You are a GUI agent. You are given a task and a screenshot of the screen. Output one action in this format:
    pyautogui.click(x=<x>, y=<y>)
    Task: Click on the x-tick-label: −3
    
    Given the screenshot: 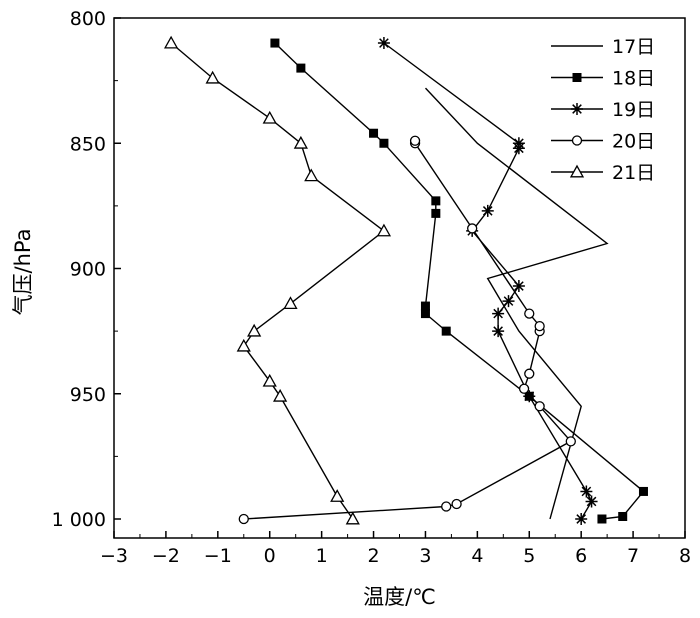 What is the action you would take?
    pyautogui.click(x=114, y=556)
    